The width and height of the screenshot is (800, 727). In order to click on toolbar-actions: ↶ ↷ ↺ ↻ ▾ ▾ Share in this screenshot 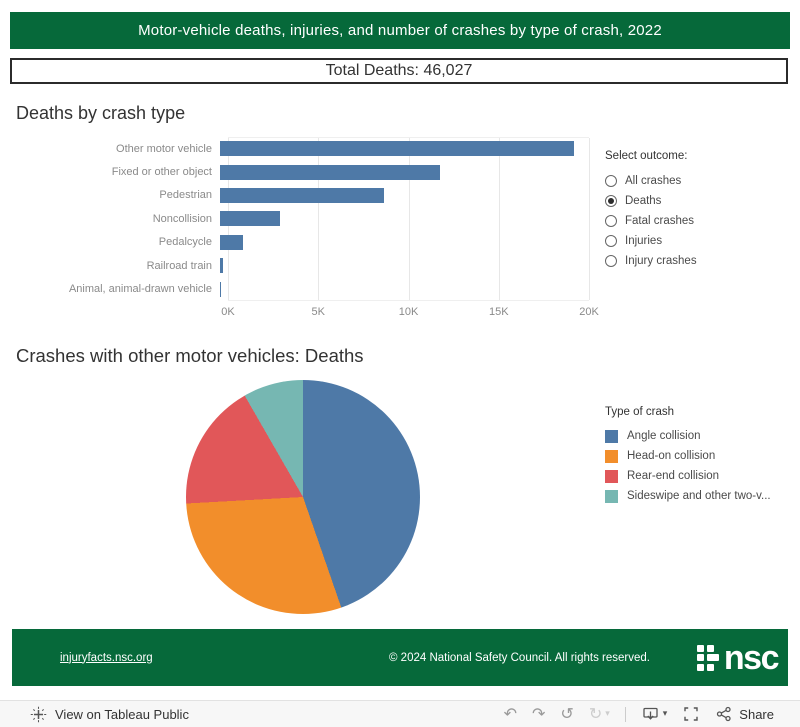, I will do `click(639, 714)`.